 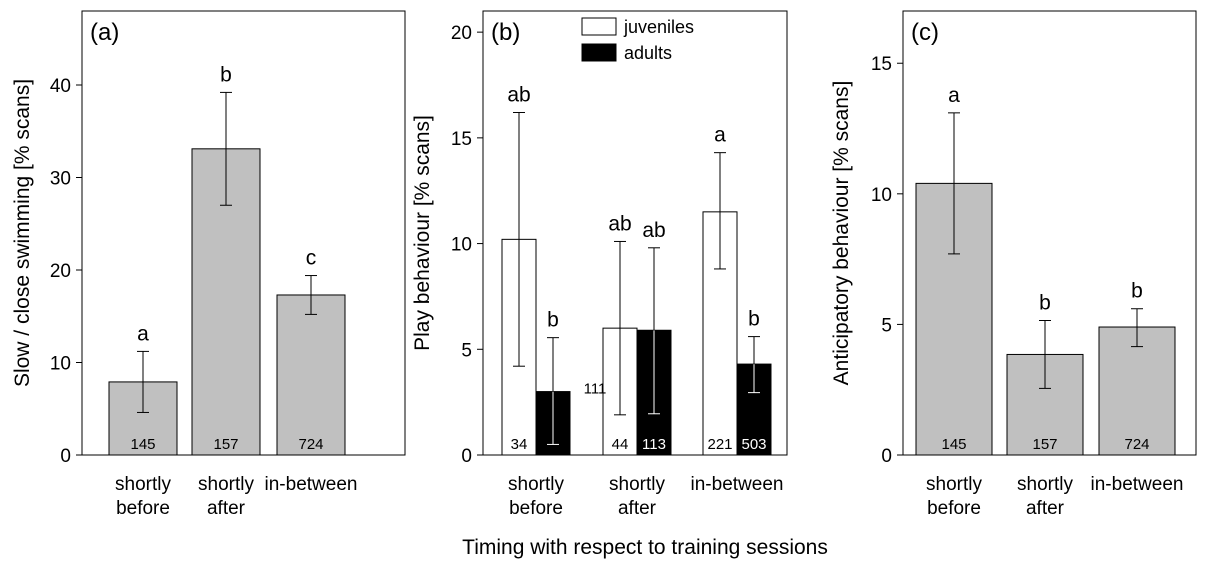 I want to click on x-axis-title: Timing with respect to training sessions, so click(x=645, y=547).